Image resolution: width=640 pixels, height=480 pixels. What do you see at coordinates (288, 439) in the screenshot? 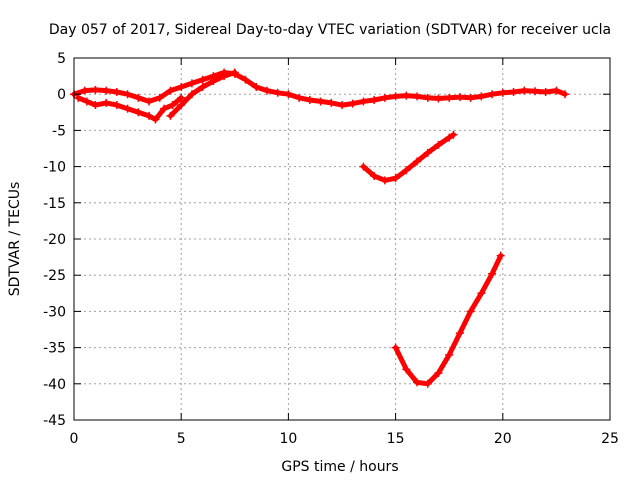
I see `x-tick-label: 10` at bounding box center [288, 439].